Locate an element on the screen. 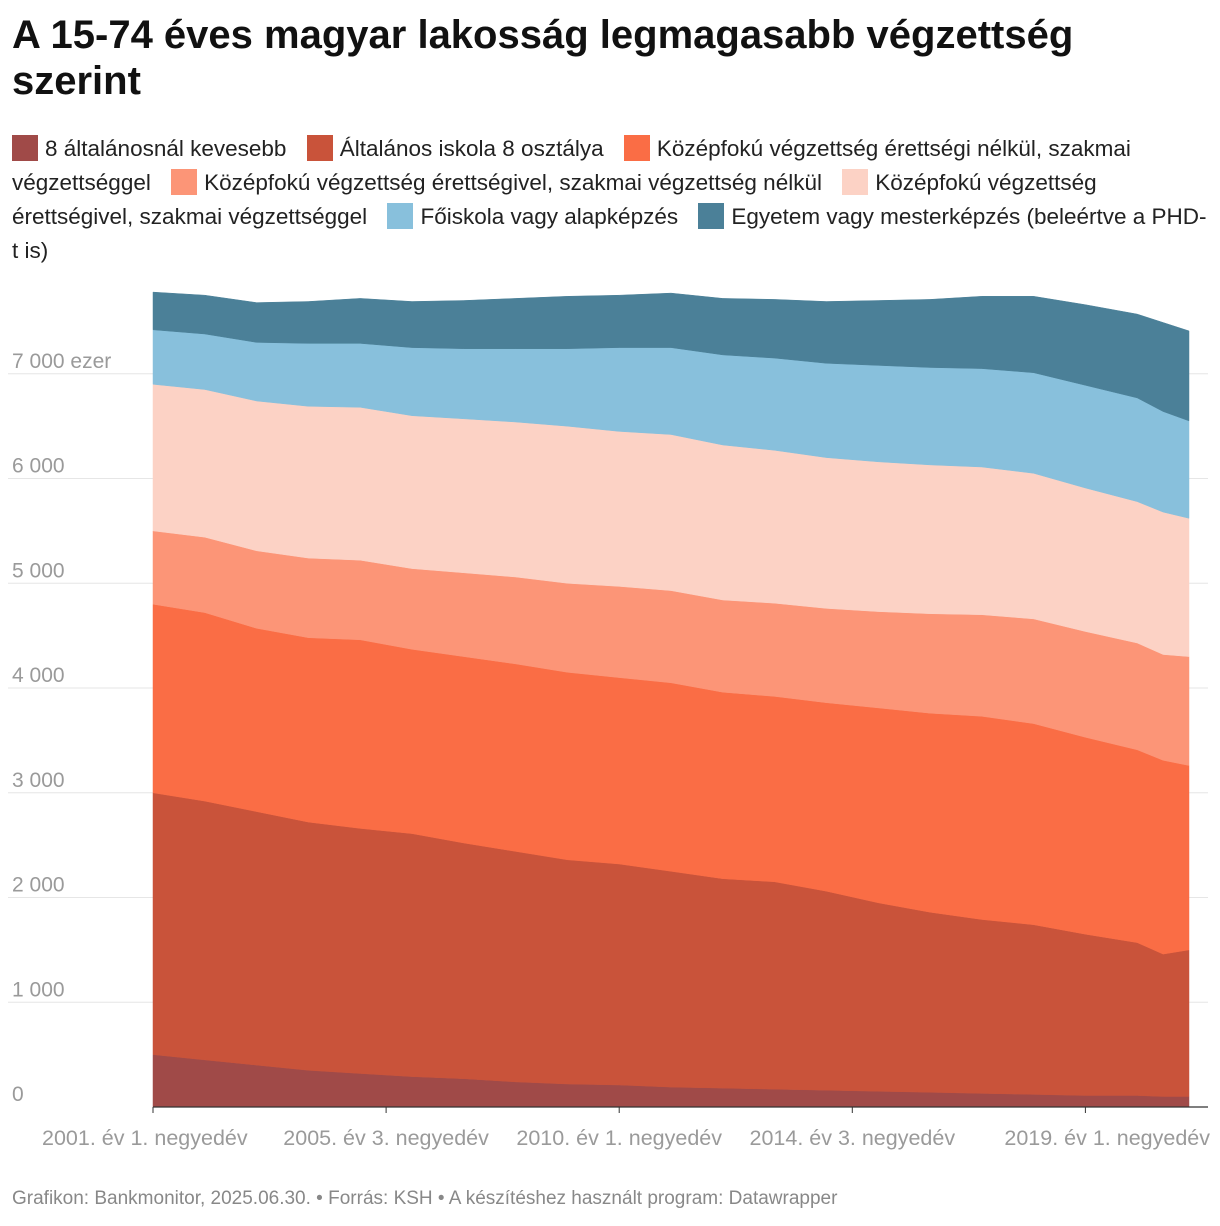  x-tick-label: 2005. év 3. negyedév is located at coordinates (386, 1138).